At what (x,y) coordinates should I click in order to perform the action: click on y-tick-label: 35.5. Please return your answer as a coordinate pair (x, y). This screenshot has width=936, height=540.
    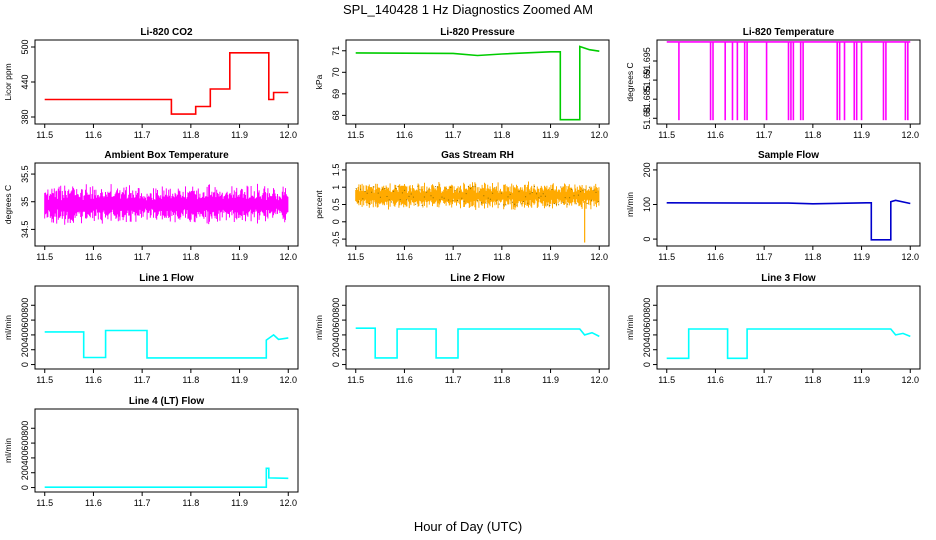
    Looking at the image, I should click on (25, 174).